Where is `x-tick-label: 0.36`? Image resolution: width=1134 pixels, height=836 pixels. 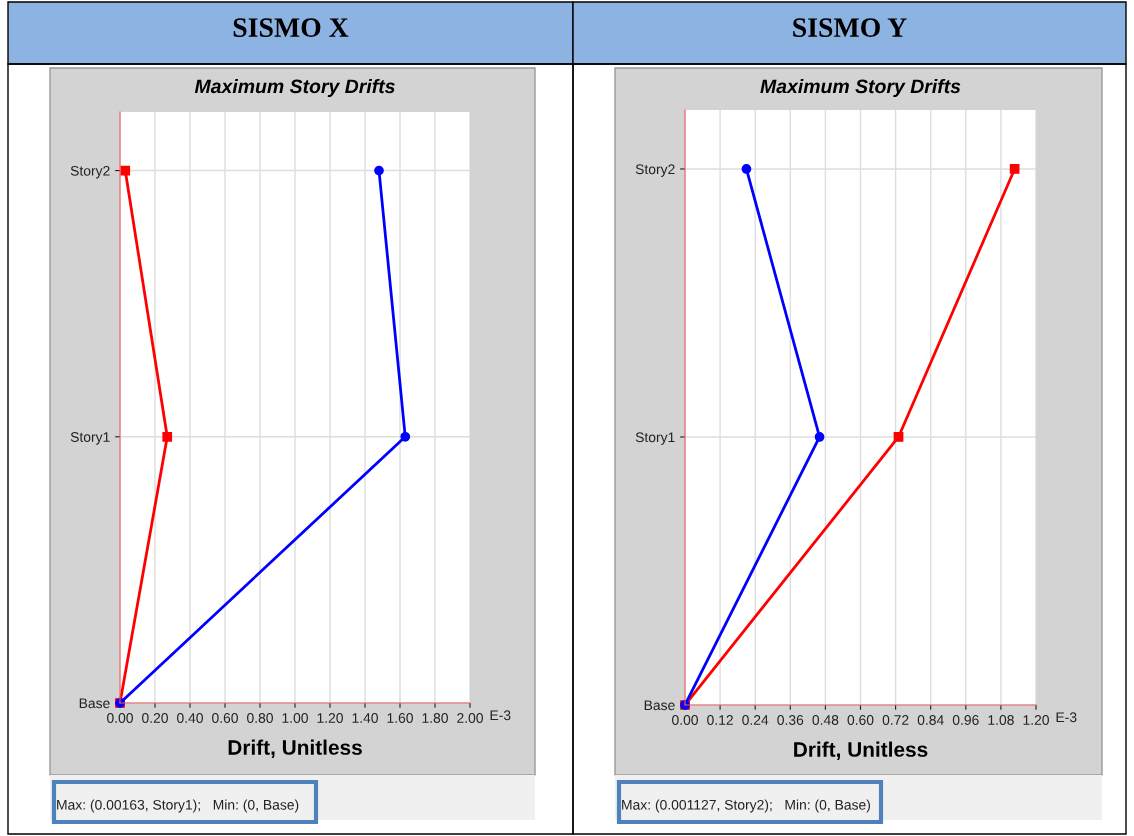 x-tick-label: 0.36 is located at coordinates (790, 720).